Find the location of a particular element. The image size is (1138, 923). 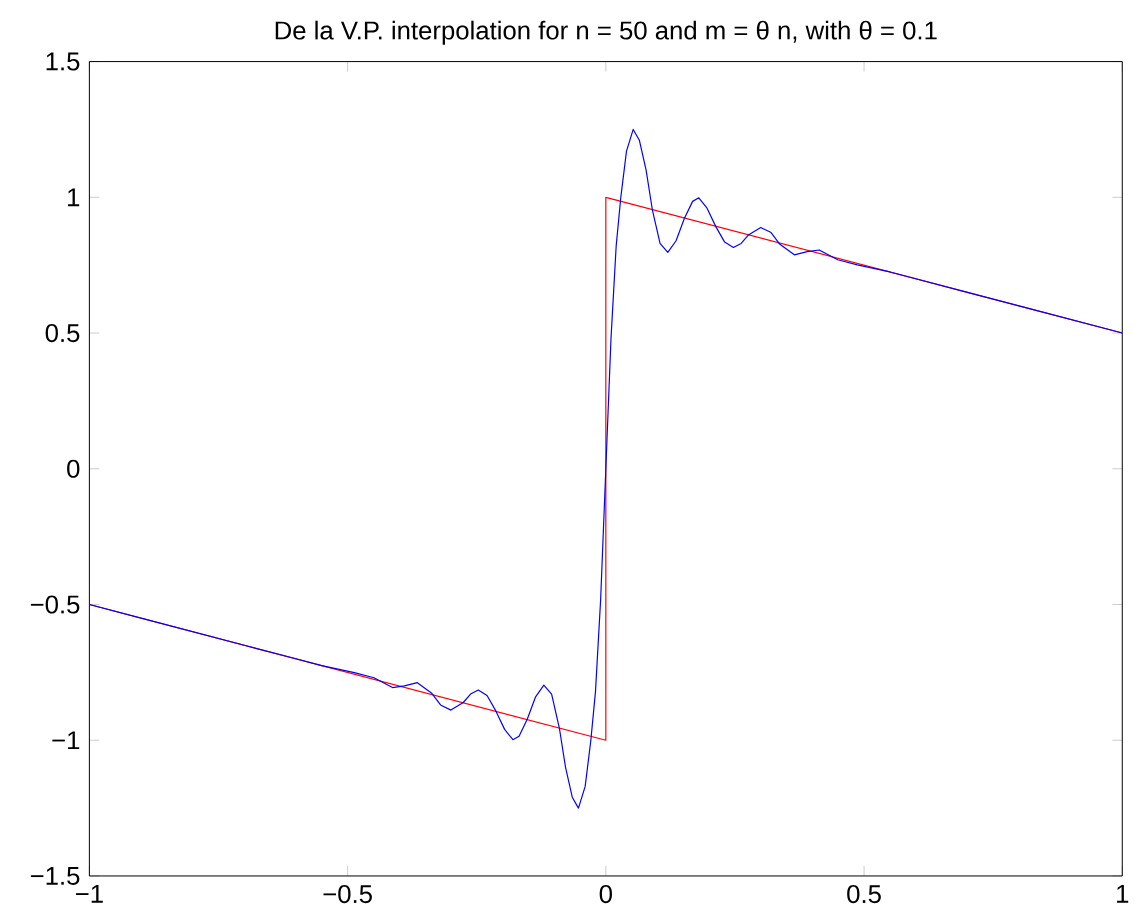

x-tick-label: 0.5 is located at coordinates (864, 894).